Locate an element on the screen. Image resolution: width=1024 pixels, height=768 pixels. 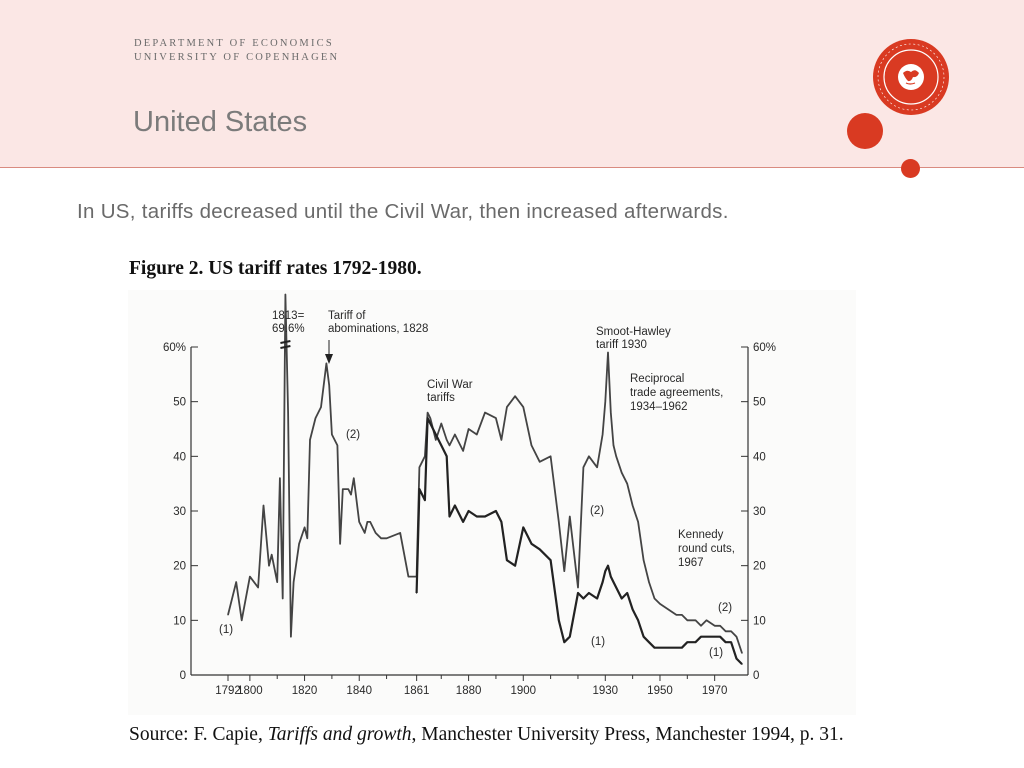
x-tick-label: 1970 is located at coordinates (715, 691).